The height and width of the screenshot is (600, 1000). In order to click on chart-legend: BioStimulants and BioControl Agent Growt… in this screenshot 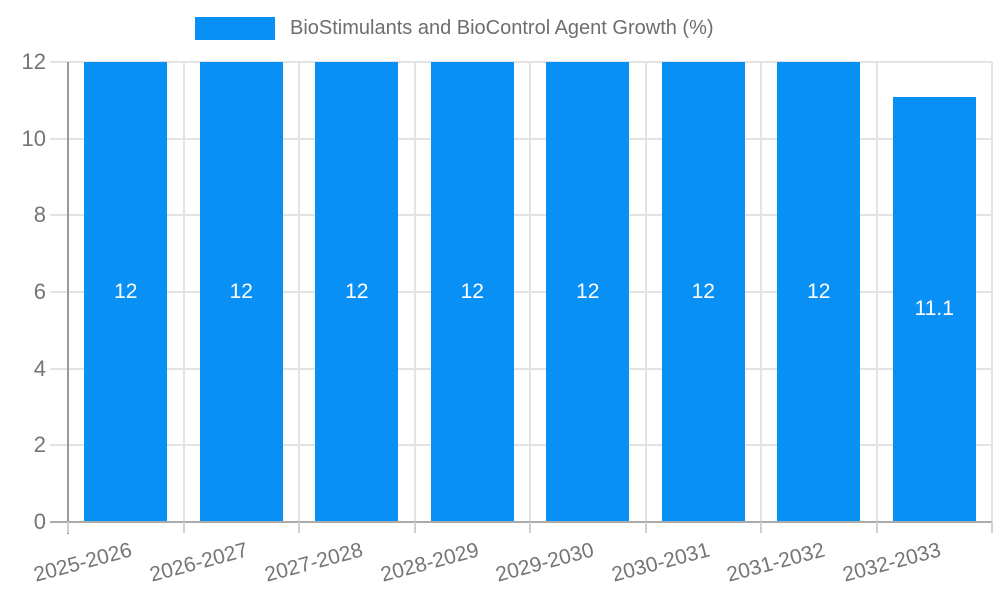, I will do `click(454, 28)`.